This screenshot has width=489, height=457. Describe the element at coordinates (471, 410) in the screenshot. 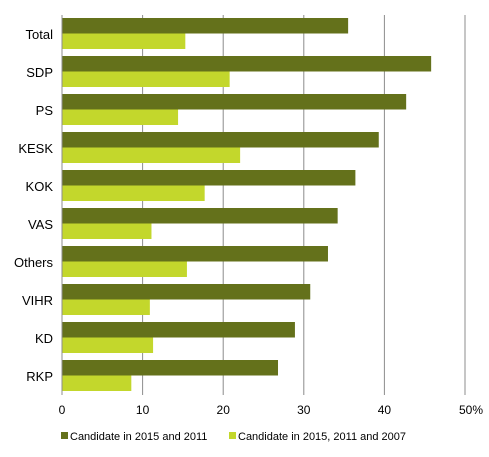

I see `x-tick-label-50: 50%` at that location.